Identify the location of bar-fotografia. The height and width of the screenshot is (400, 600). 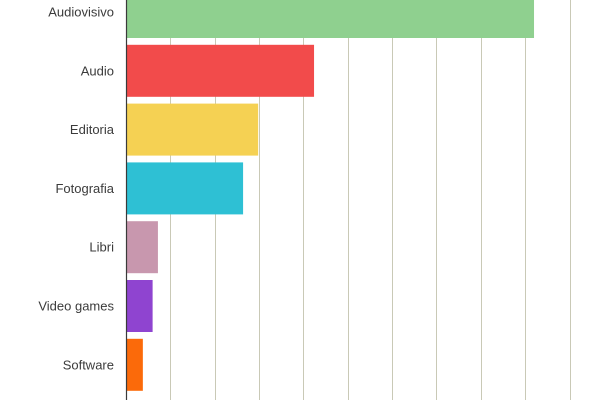
(185, 188).